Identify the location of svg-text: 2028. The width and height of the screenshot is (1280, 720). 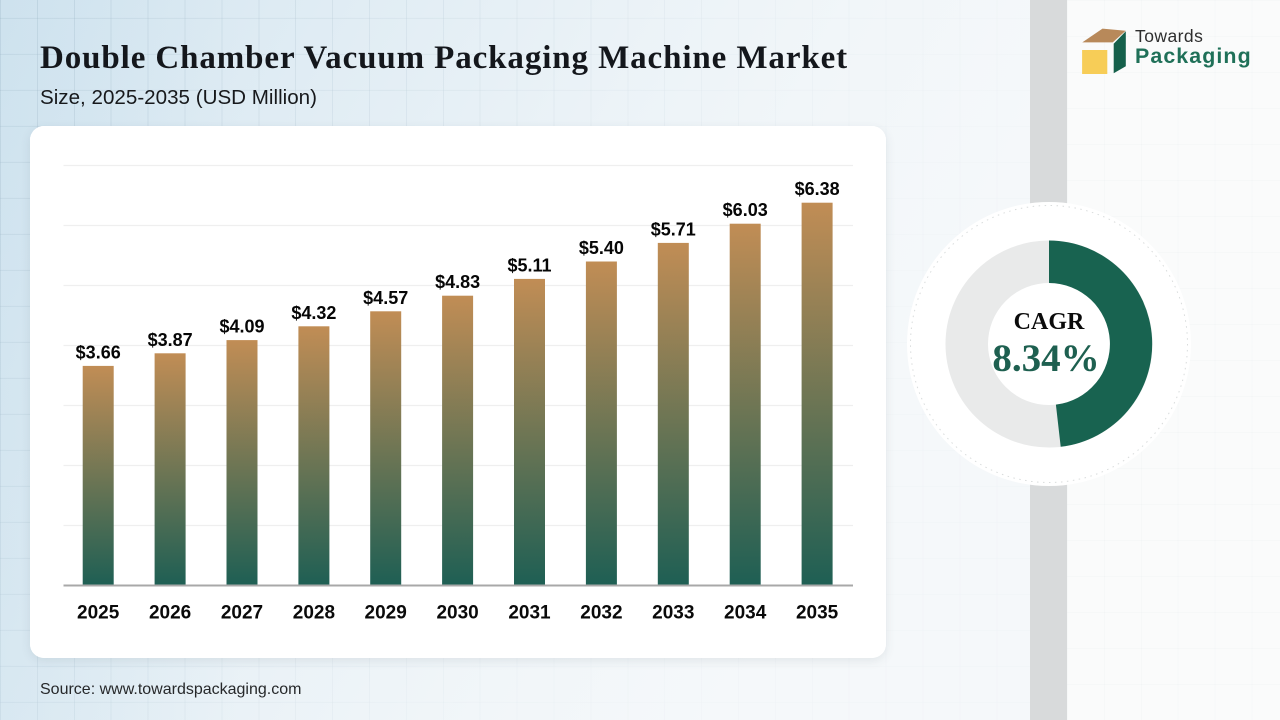
(314, 613).